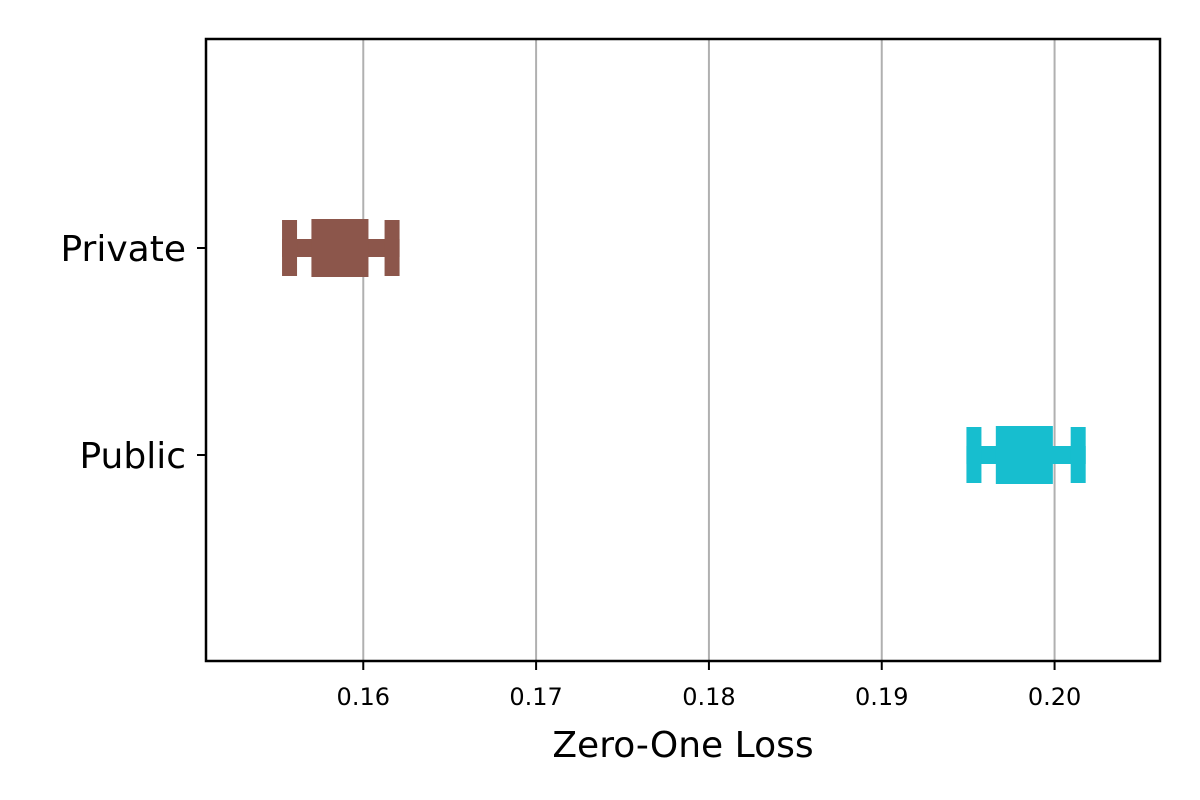 The width and height of the screenshot is (1200, 800). What do you see at coordinates (682, 745) in the screenshot?
I see `x-axis-title: Zero-One Loss` at bounding box center [682, 745].